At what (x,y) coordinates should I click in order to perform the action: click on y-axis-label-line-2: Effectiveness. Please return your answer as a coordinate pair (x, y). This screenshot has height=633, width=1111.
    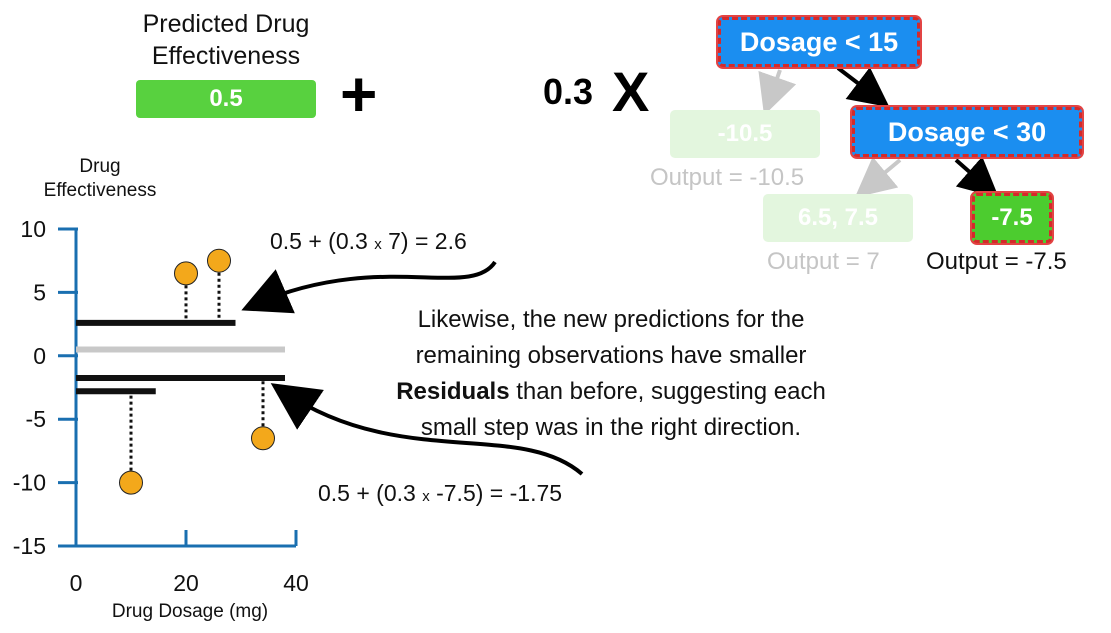
    Looking at the image, I should click on (100, 190).